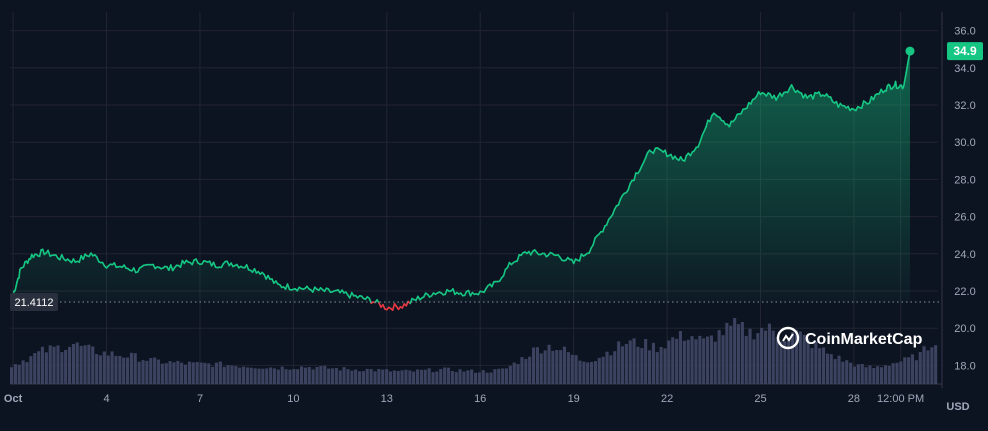  I want to click on x-tick-label: 22, so click(667, 399).